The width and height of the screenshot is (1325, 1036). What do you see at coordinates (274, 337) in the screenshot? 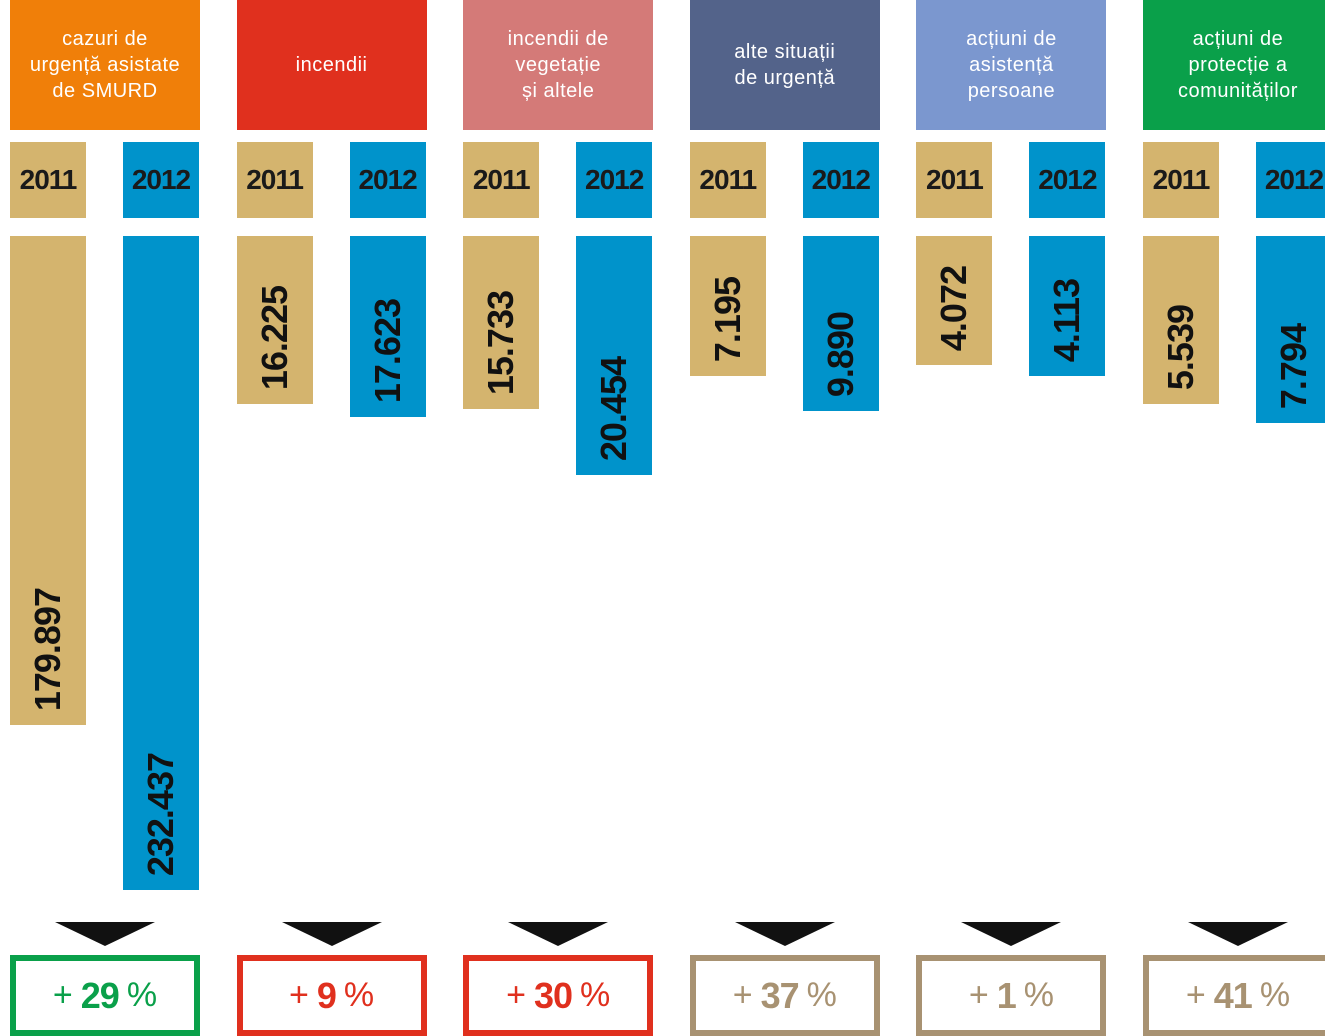
I see `value-label: 16.225` at bounding box center [274, 337].